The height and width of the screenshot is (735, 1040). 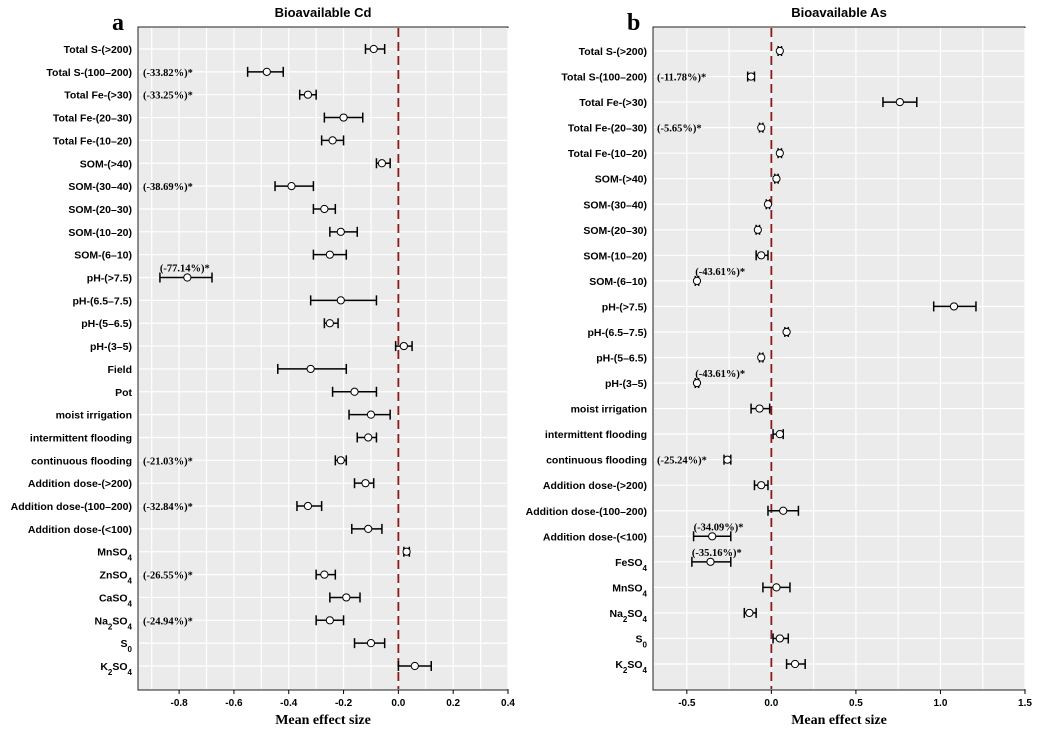 I want to click on forest-row: Total S-(>200), so click(x=225, y=50).